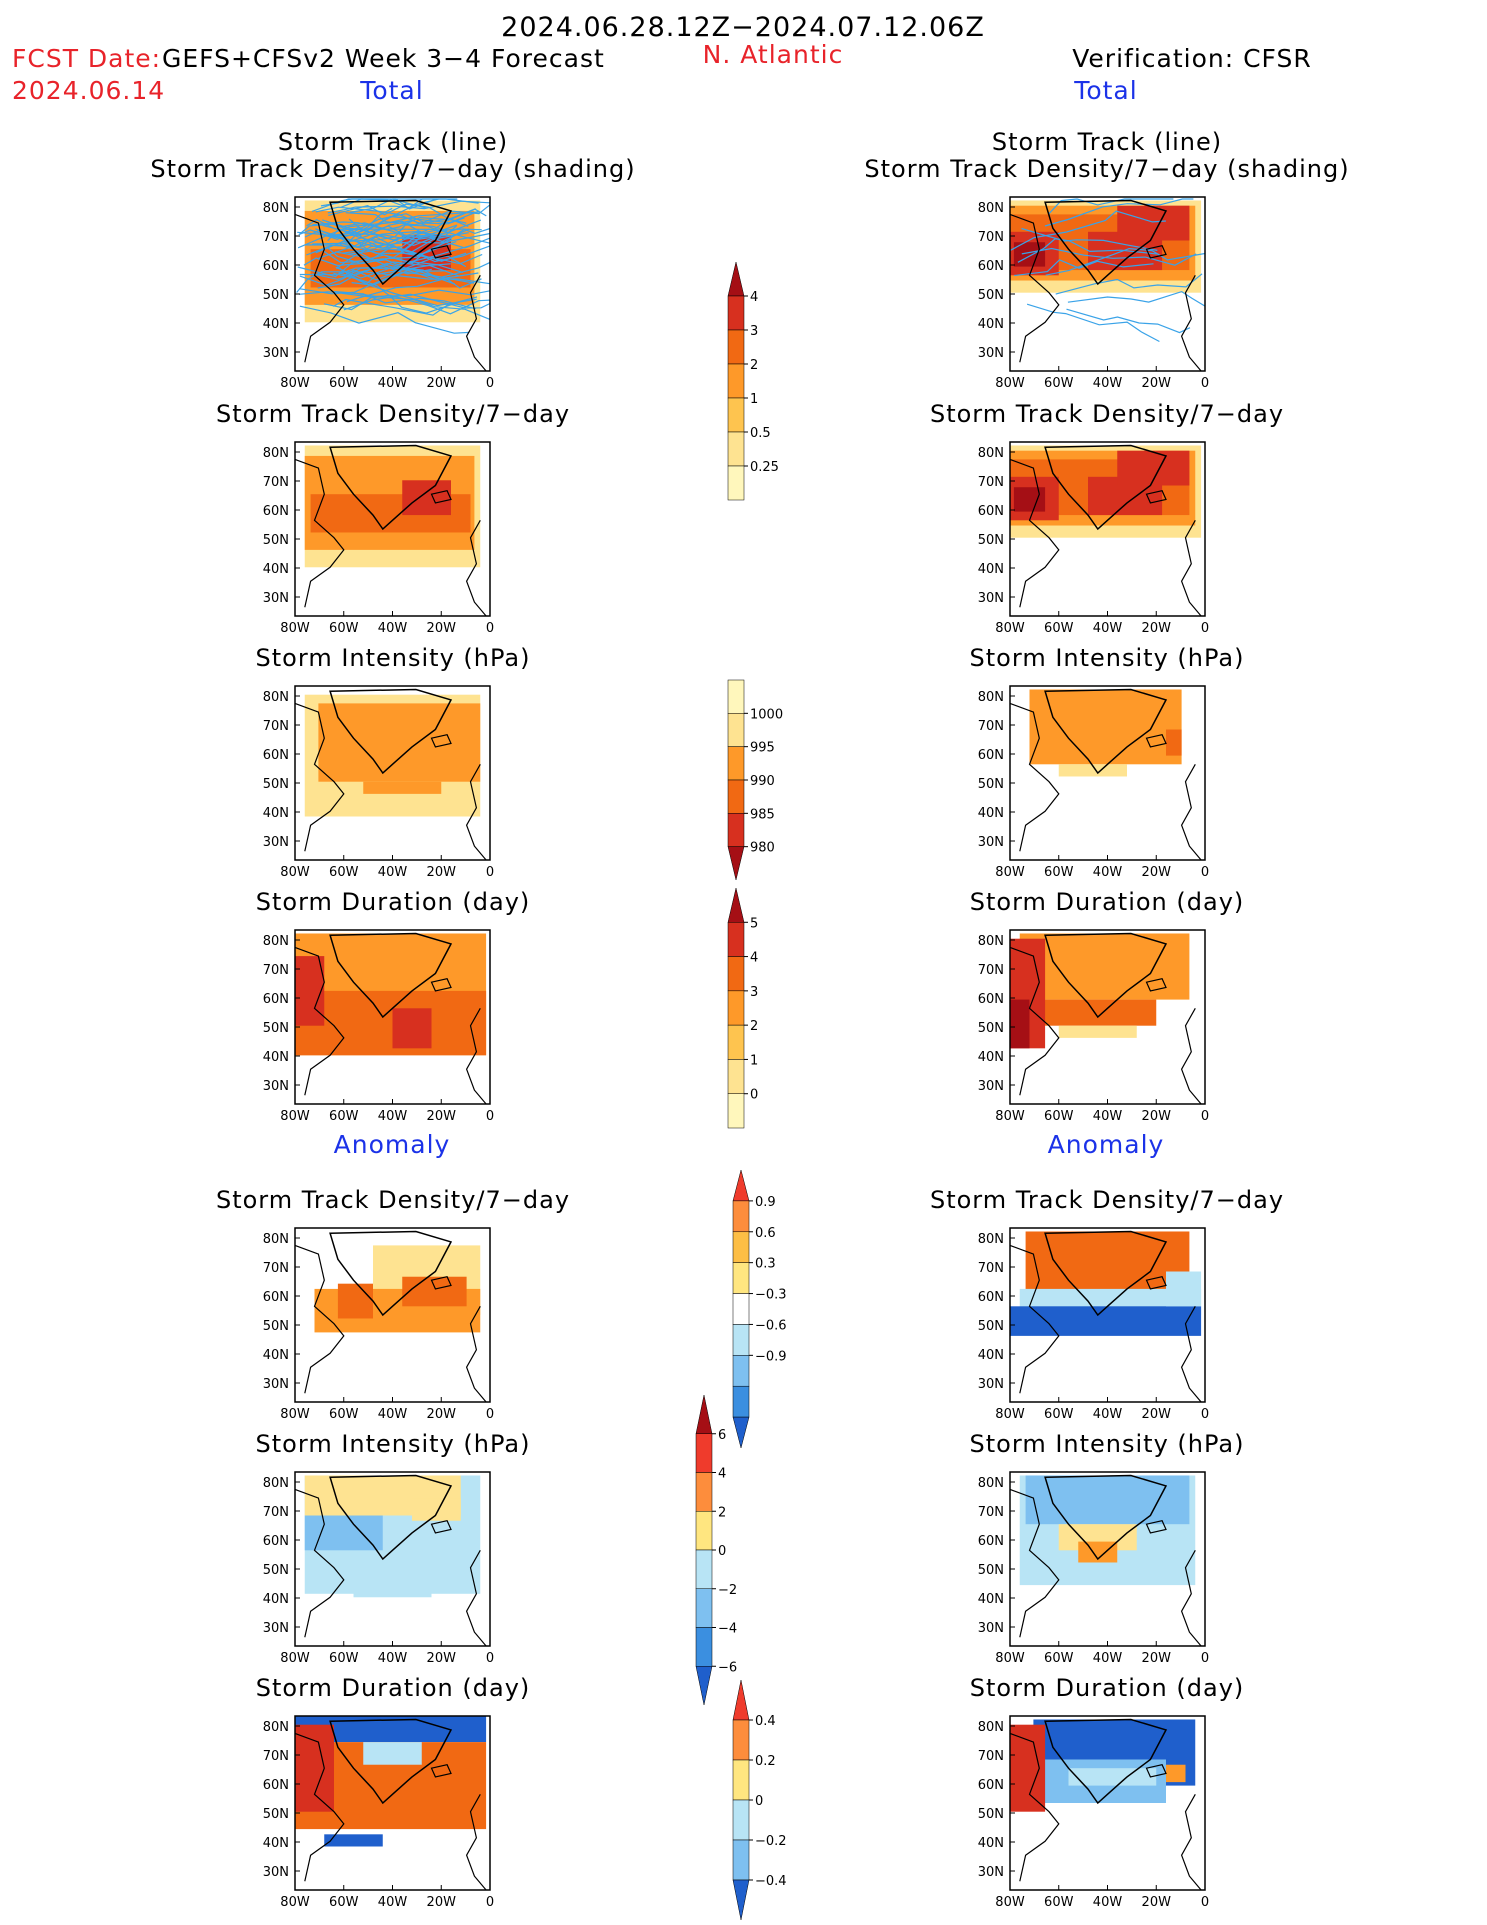 The image size is (1487, 1925). I want to click on fcst-date-value: 2024.06.14, so click(89, 90).